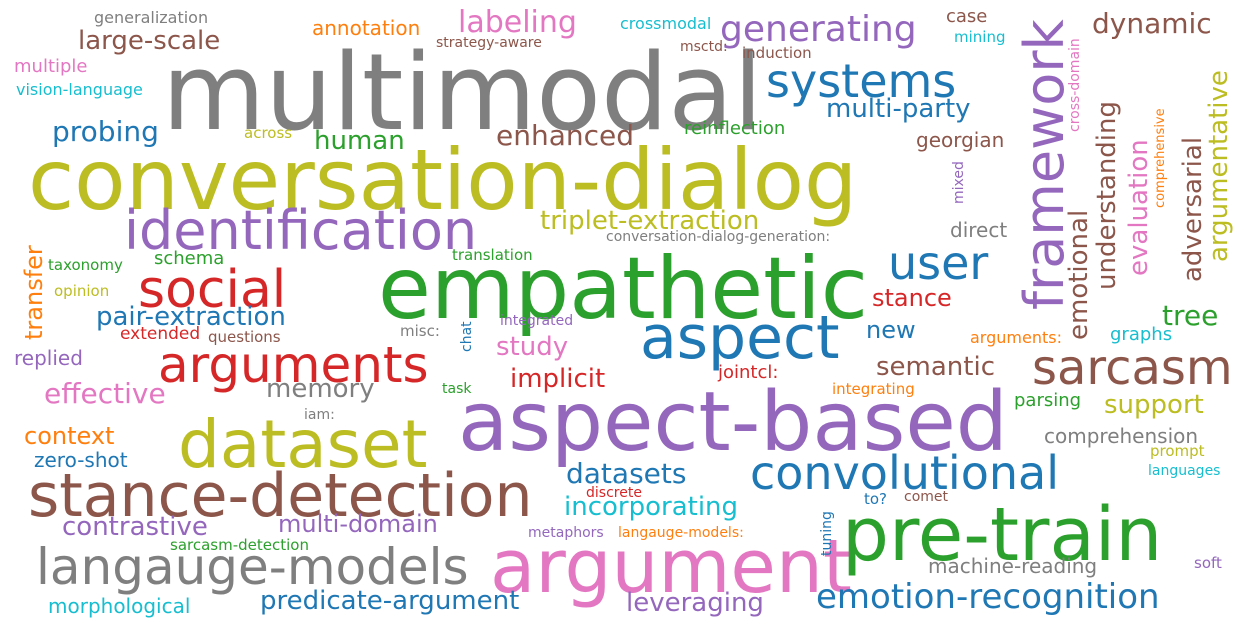 This screenshot has height=636, width=1252. I want to click on word-vision-language: vision-language, so click(79, 89).